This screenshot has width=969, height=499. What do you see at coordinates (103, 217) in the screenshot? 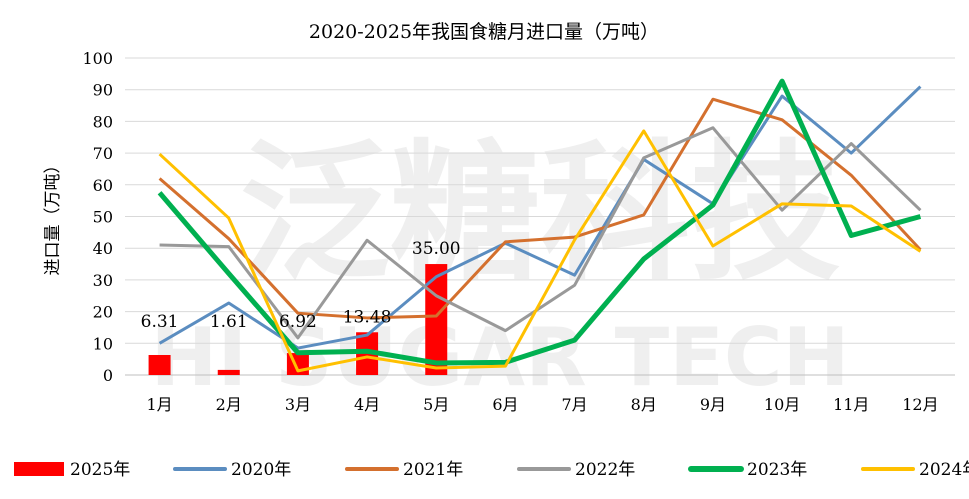
I see `y-tick-label: 50` at bounding box center [103, 217].